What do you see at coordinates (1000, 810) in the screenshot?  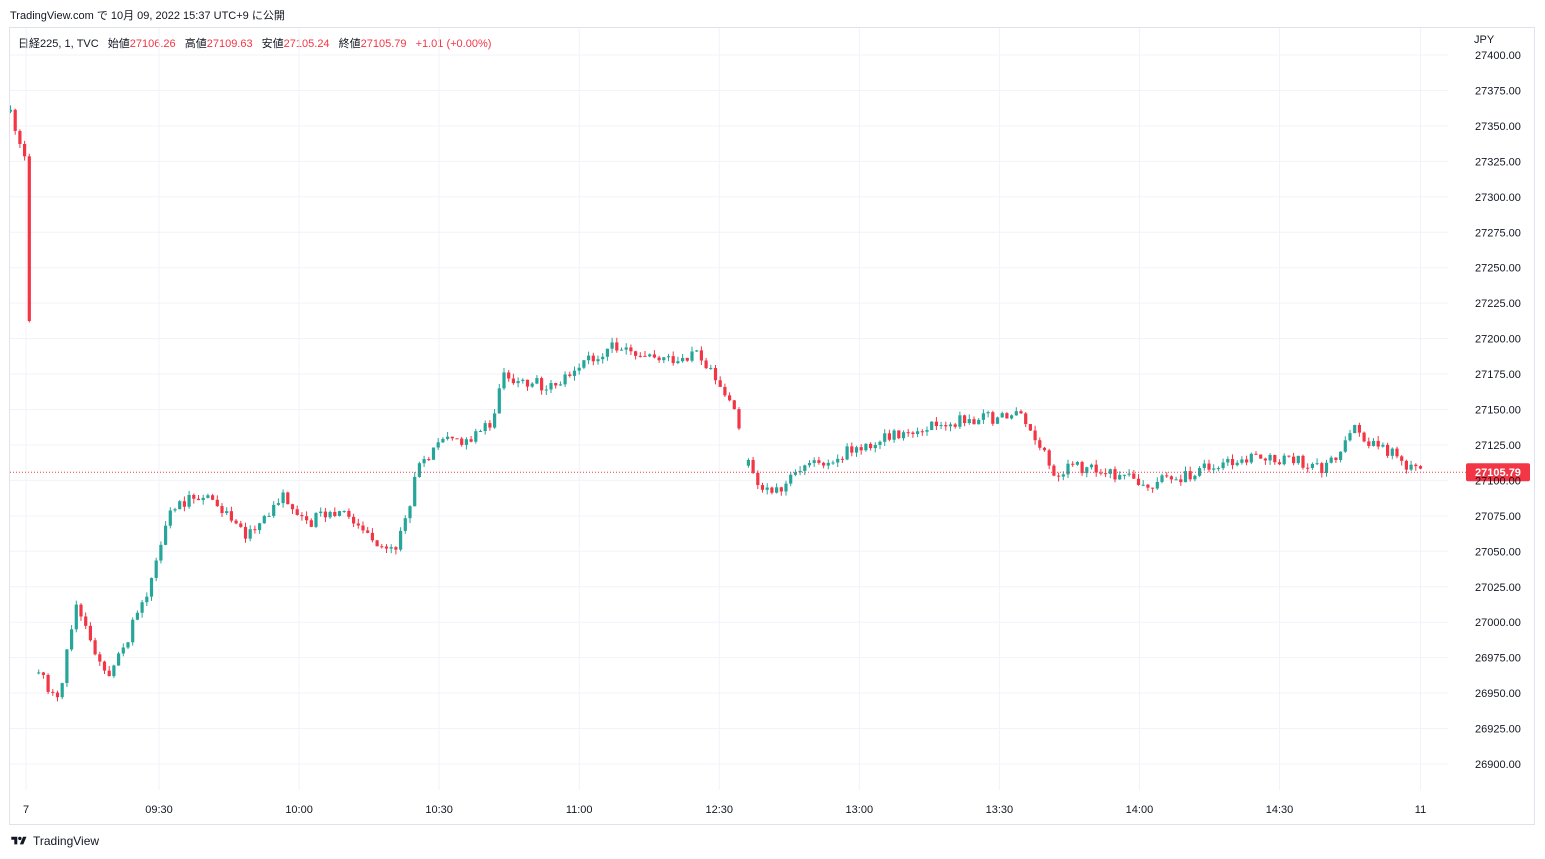 I see `time-tick-label: 13:30` at bounding box center [1000, 810].